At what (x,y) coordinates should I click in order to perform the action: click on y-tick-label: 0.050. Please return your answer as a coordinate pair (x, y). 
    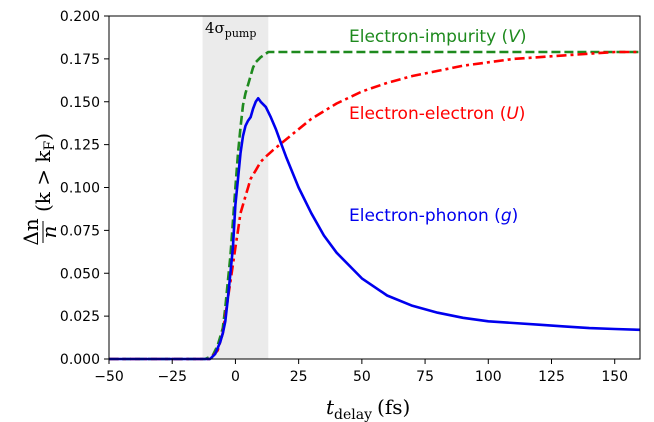
    Looking at the image, I should click on (80, 274).